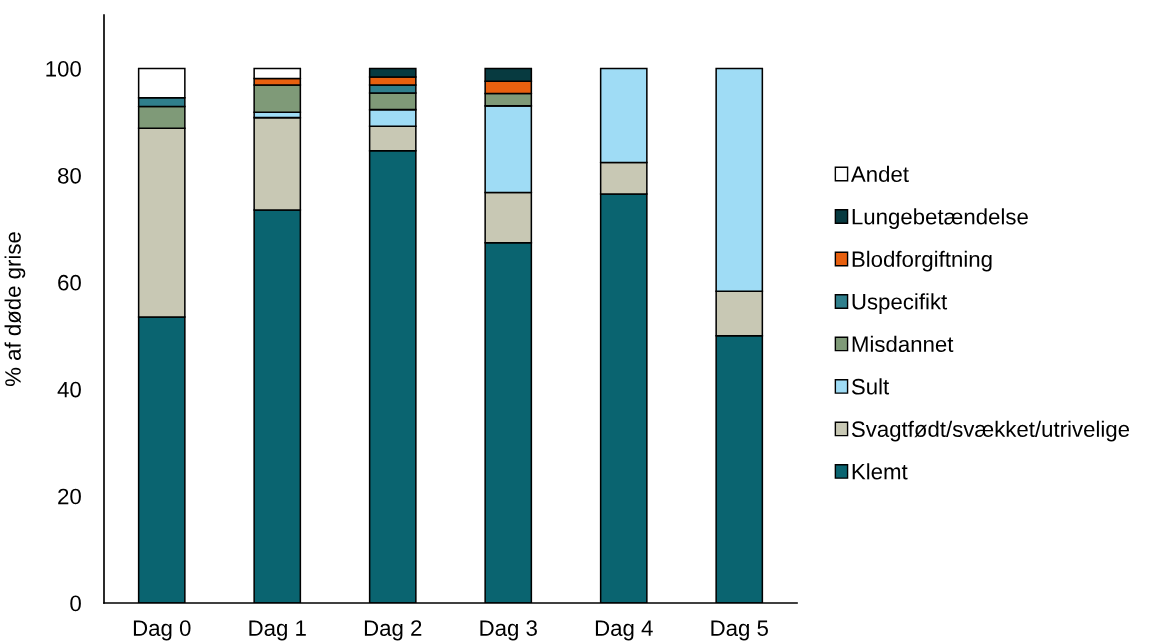  Describe the element at coordinates (508, 630) in the screenshot. I see `x-tick-label: Dag 3` at that location.